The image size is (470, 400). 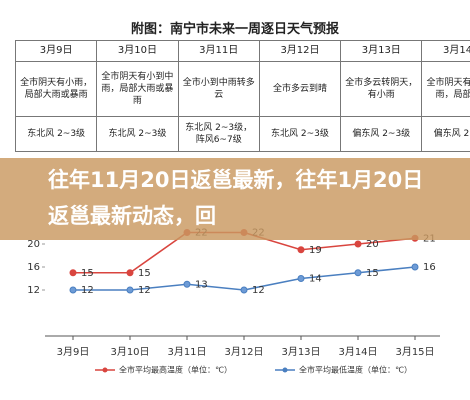 I want to click on y-tick-label: 12, so click(x=33, y=290).